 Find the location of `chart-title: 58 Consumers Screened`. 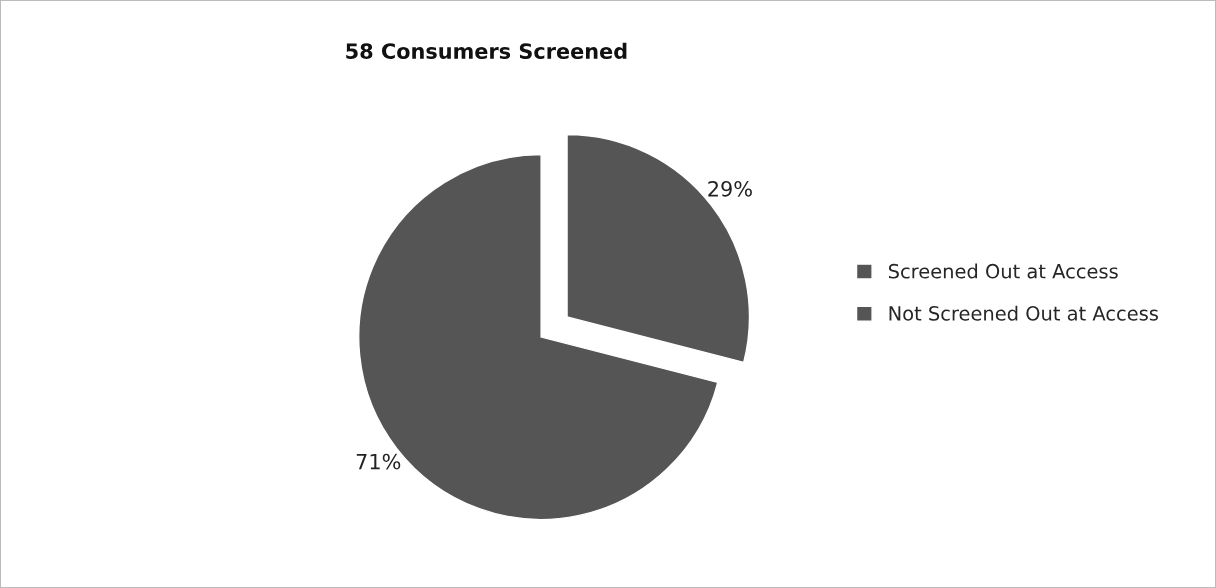

chart-title: 58 Consumers Screened is located at coordinates (486, 50).